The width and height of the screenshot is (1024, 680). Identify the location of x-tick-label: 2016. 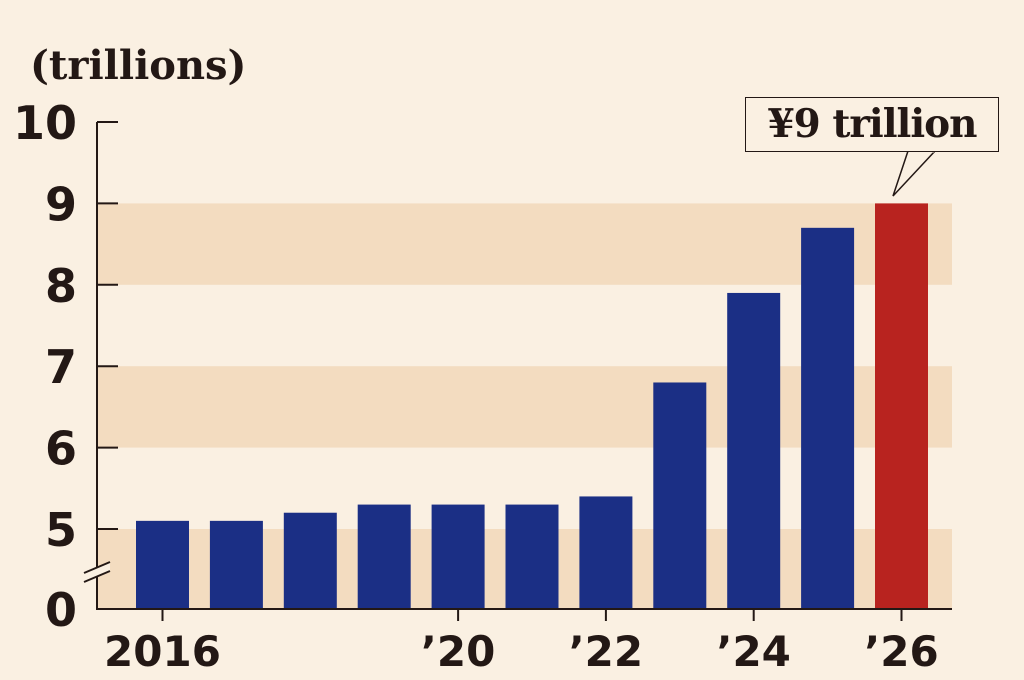
(162, 651).